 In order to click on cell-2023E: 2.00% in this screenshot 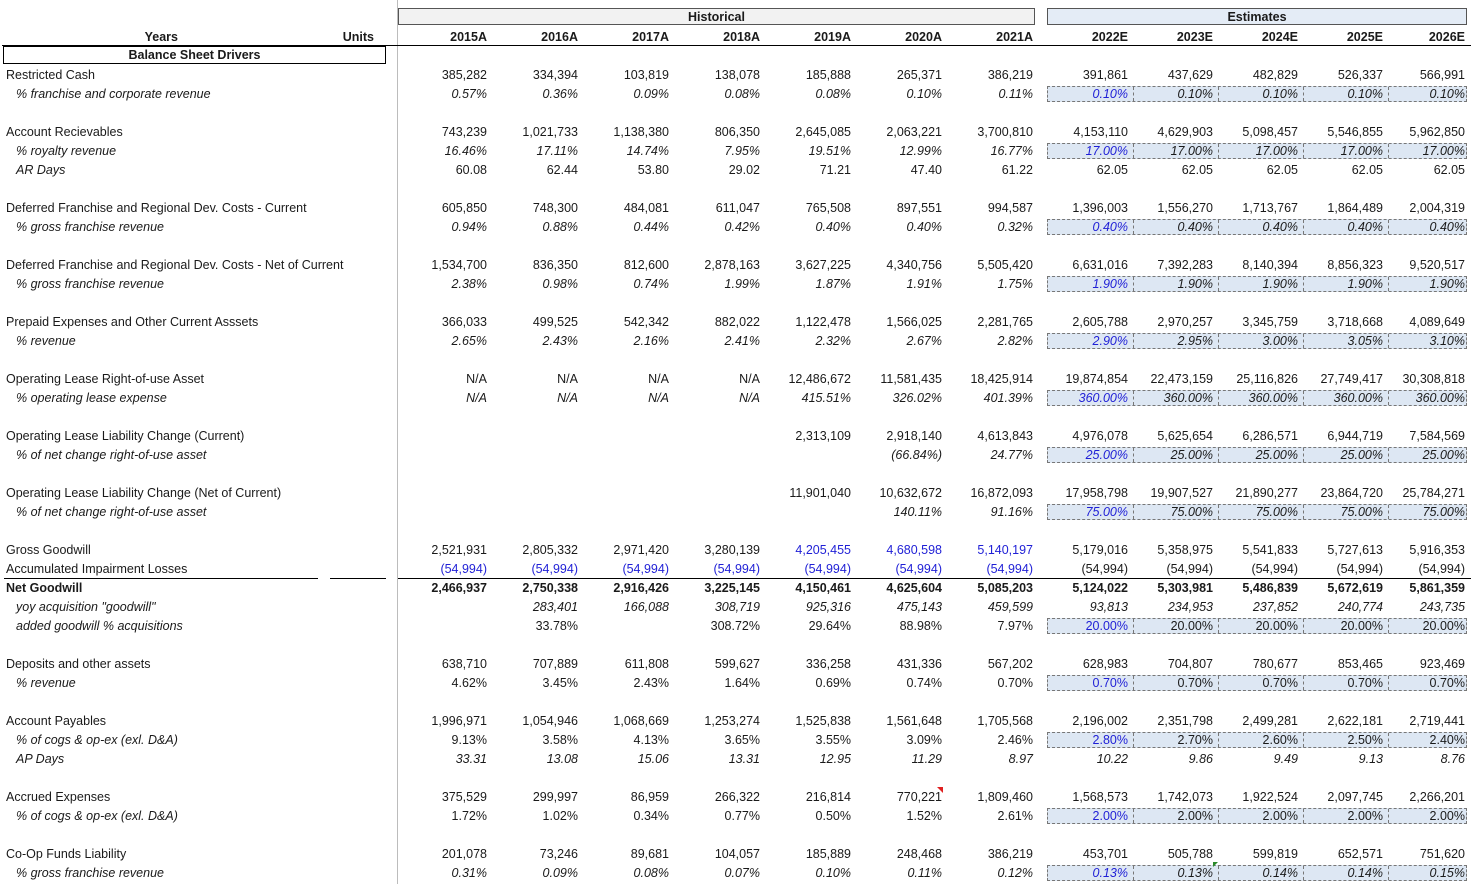, I will do `click(1195, 816)`.